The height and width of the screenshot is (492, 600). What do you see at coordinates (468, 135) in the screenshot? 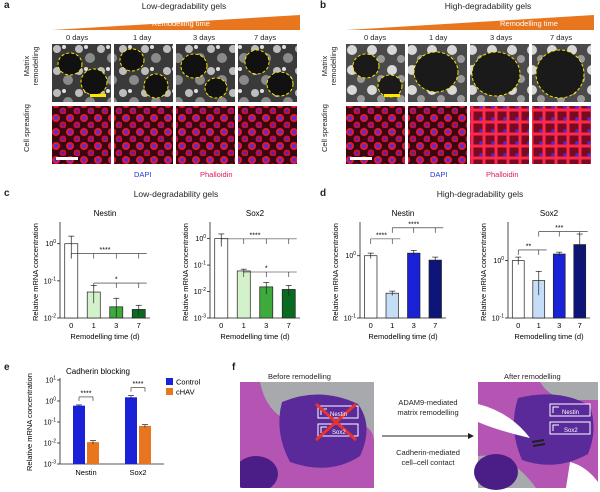
I see `panel-b-cell-images` at bounding box center [468, 135].